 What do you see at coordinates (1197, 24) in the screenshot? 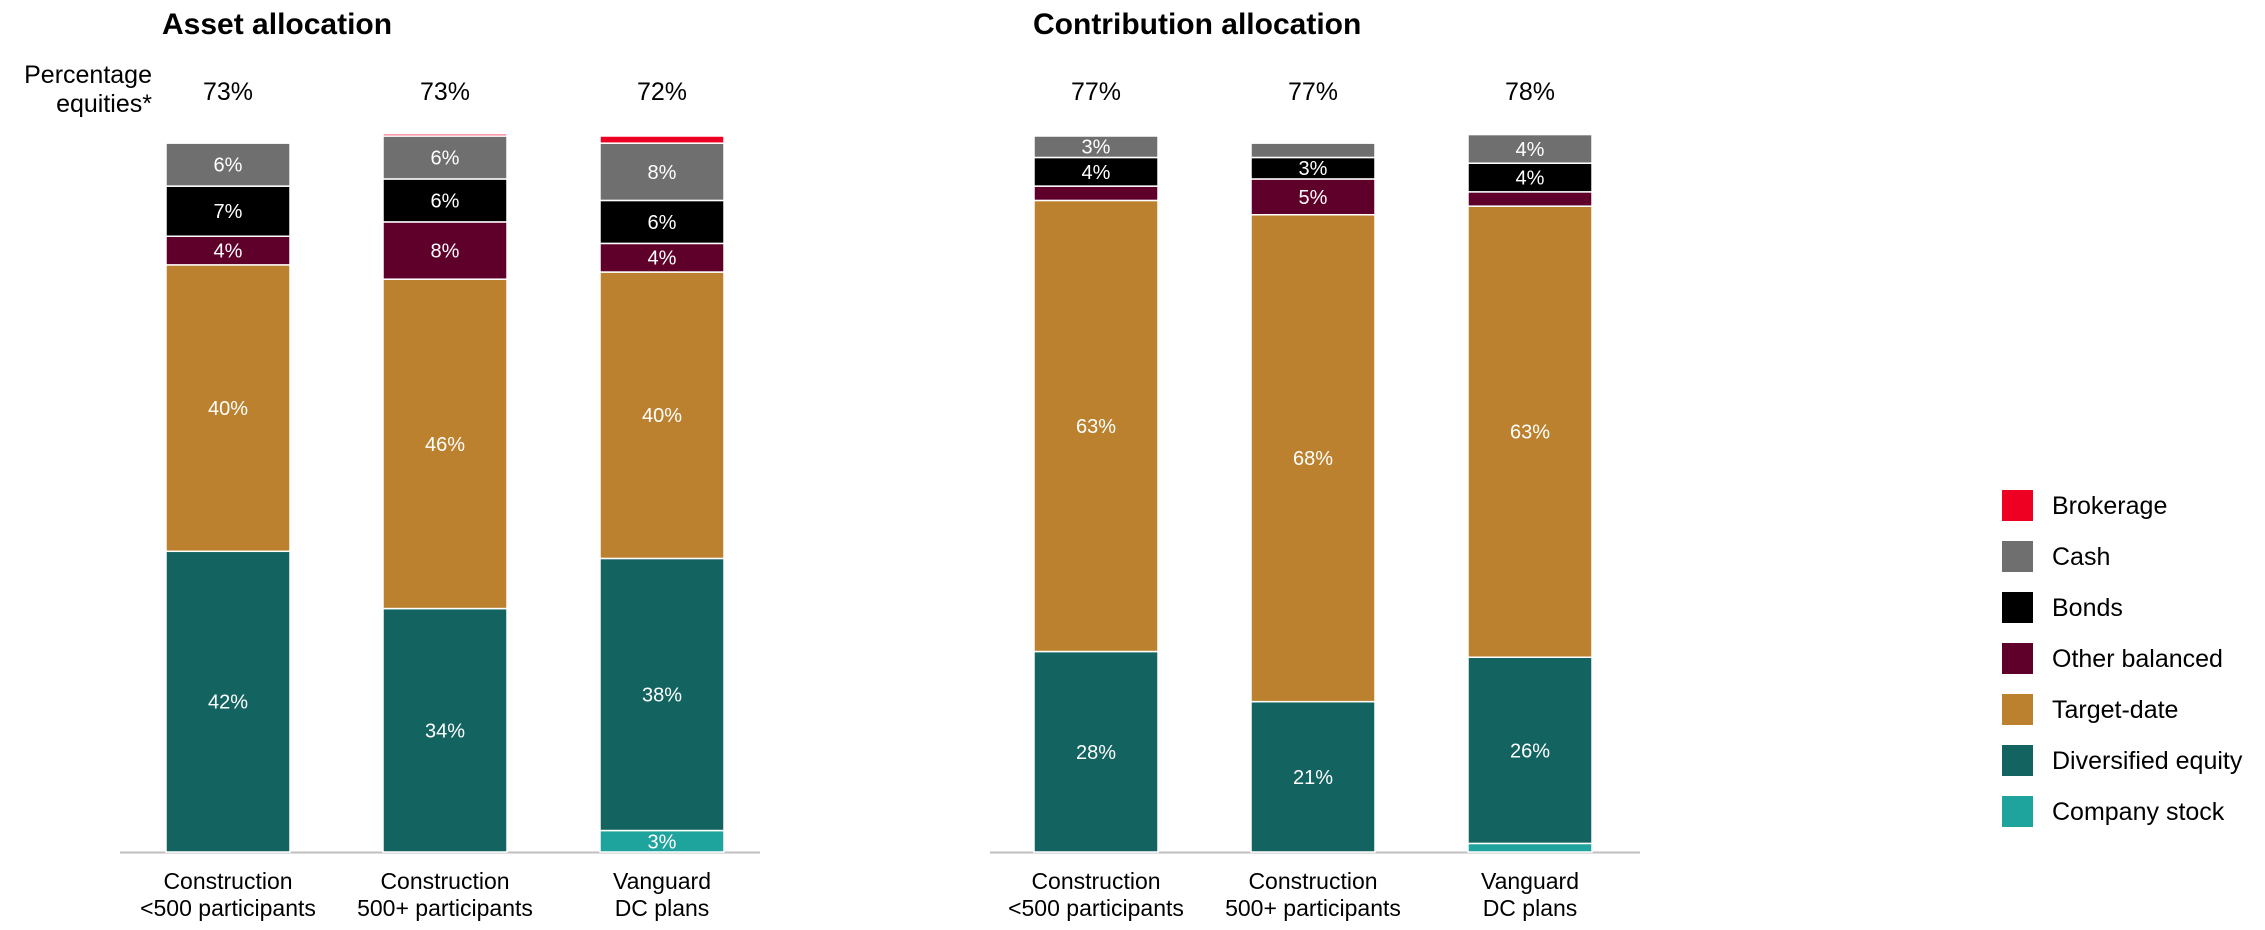
I see `chart-title: Contribution allocation` at bounding box center [1197, 24].